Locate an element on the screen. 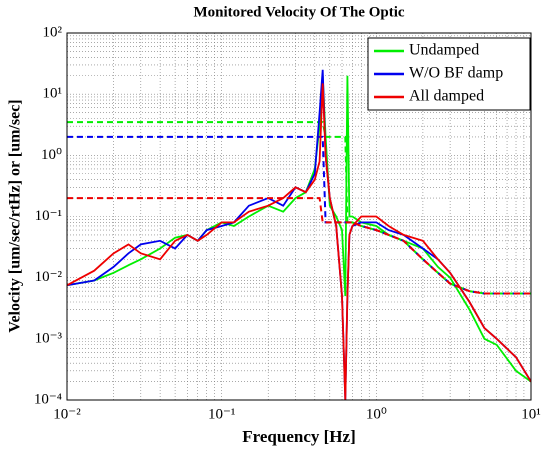 This screenshot has height=456, width=545. chart-title: Monitored Velocity Of The Optic is located at coordinates (298, 12).